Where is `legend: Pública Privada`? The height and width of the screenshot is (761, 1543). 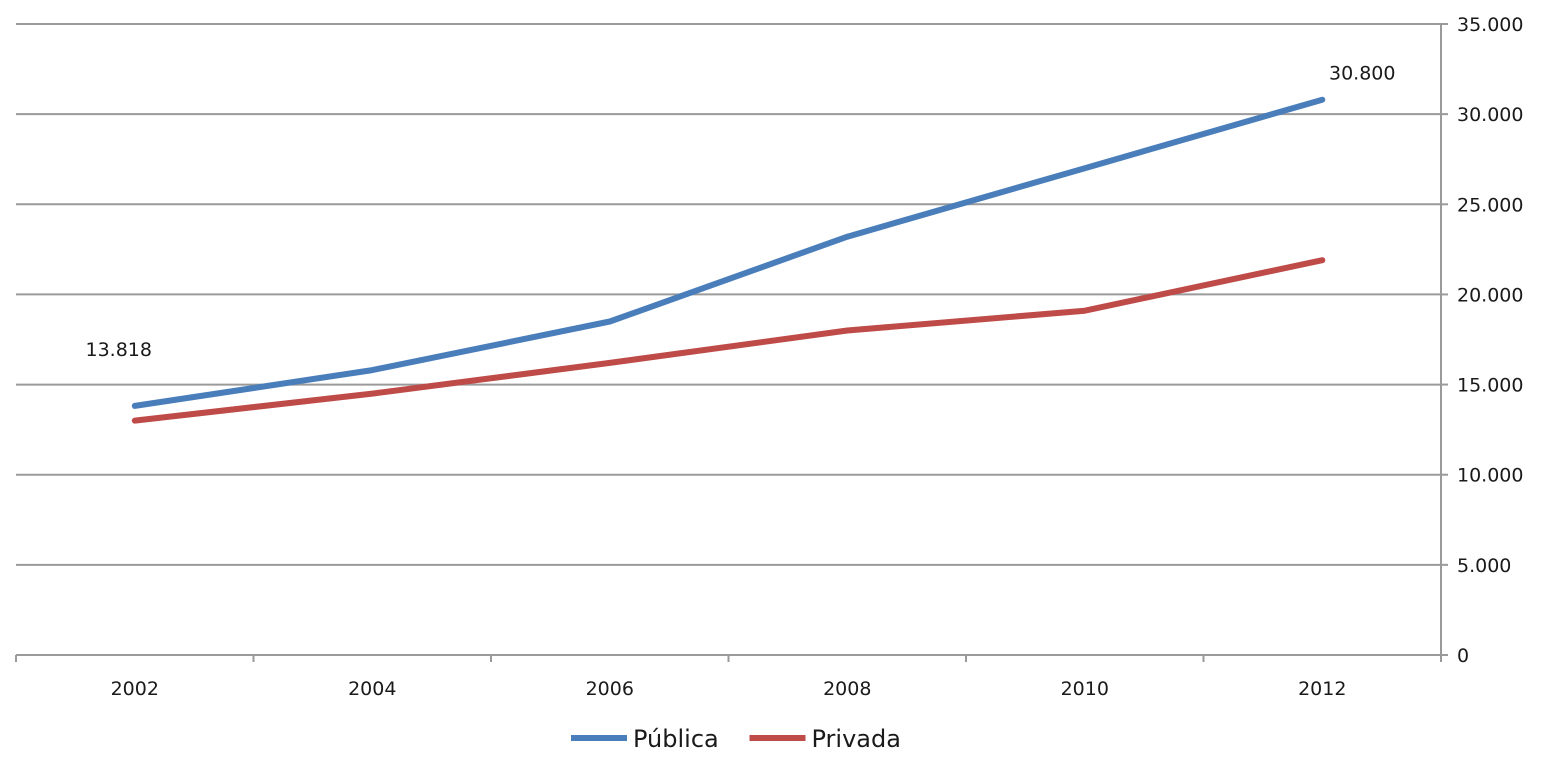
legend: Pública Privada is located at coordinates (736, 739).